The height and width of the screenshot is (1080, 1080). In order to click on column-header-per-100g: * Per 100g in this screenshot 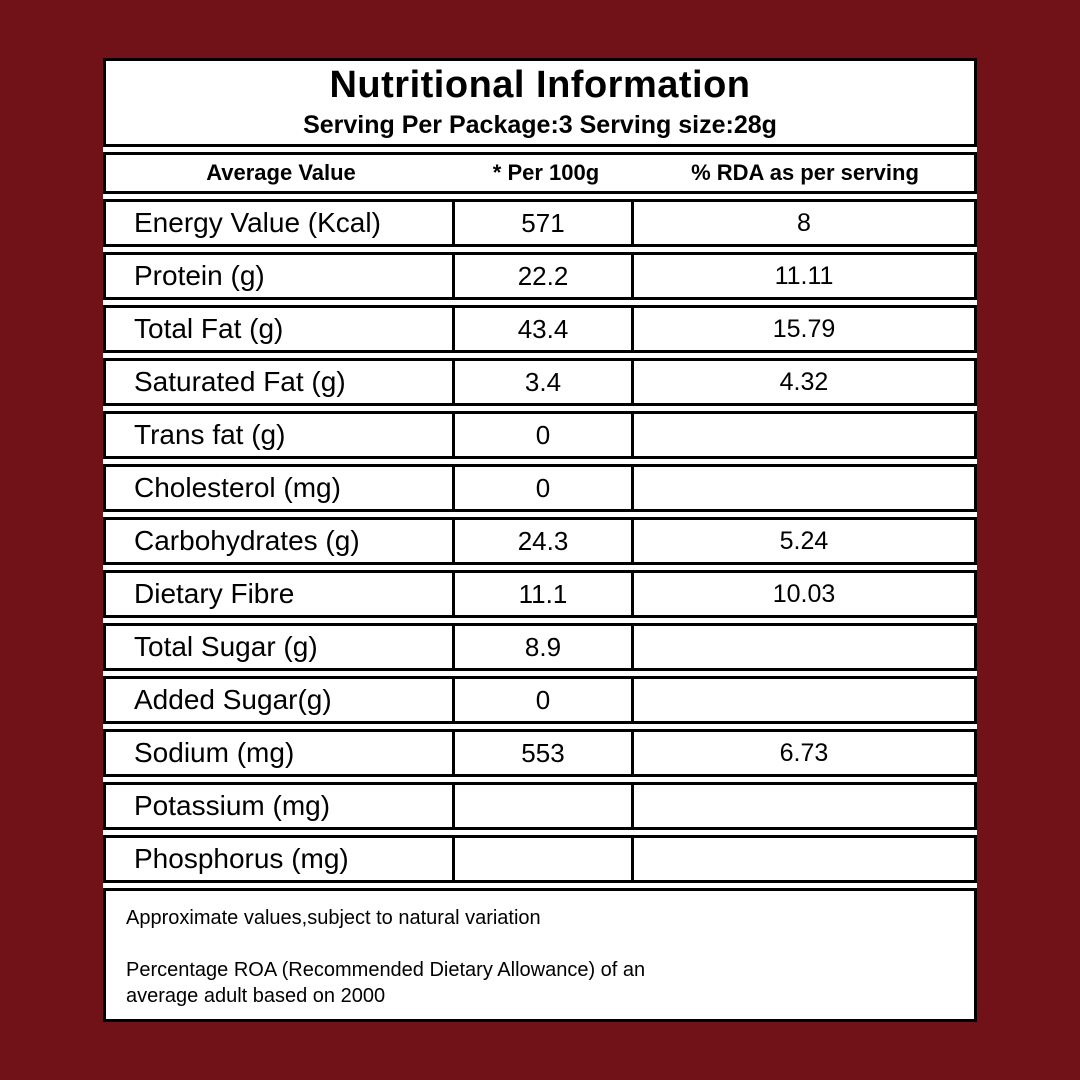, I will do `click(546, 172)`.